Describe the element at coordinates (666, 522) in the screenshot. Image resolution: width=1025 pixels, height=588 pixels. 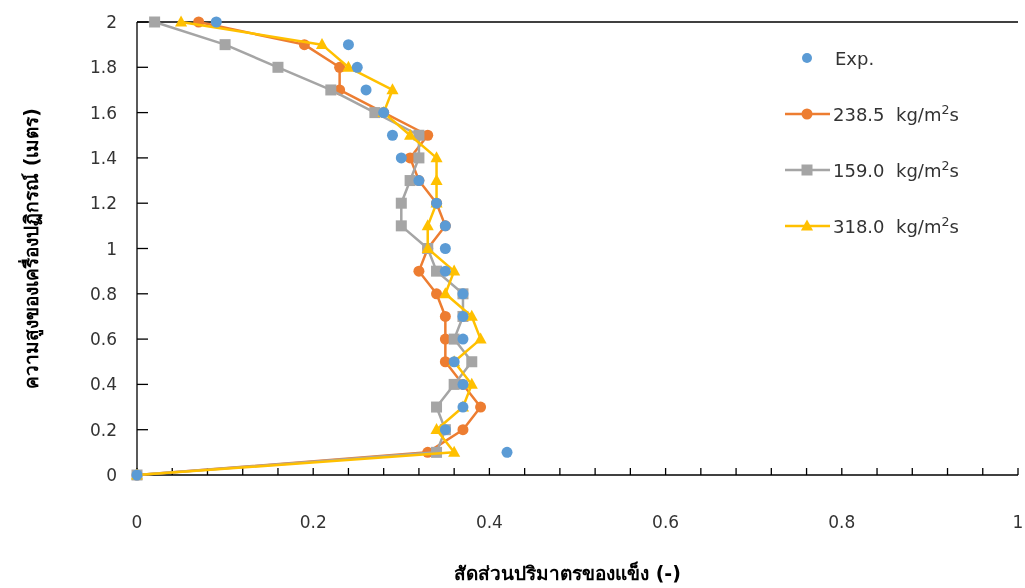
I see `x-tick-label: 0.6` at that location.